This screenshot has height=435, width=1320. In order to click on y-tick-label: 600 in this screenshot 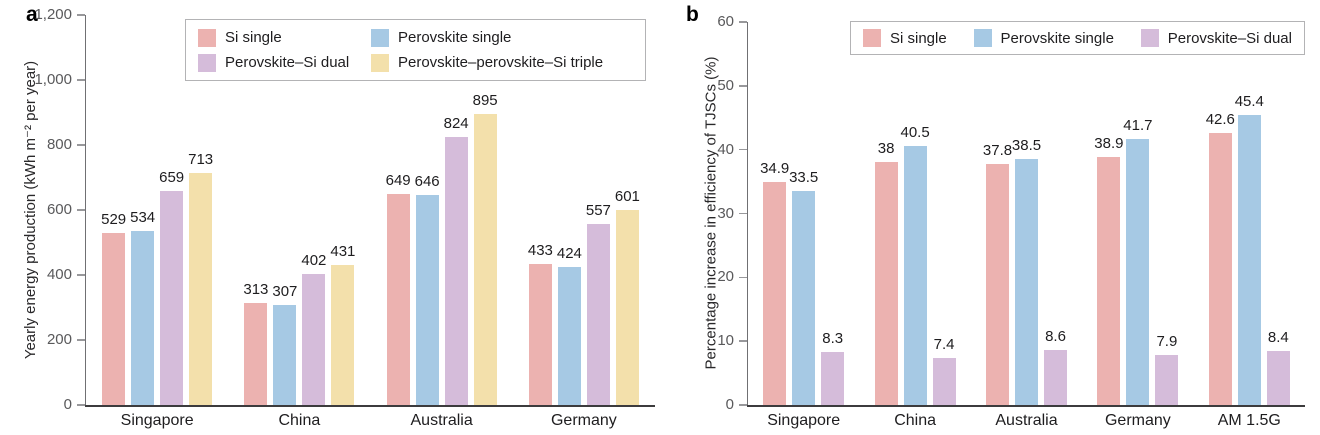, I will do `click(59, 209)`.